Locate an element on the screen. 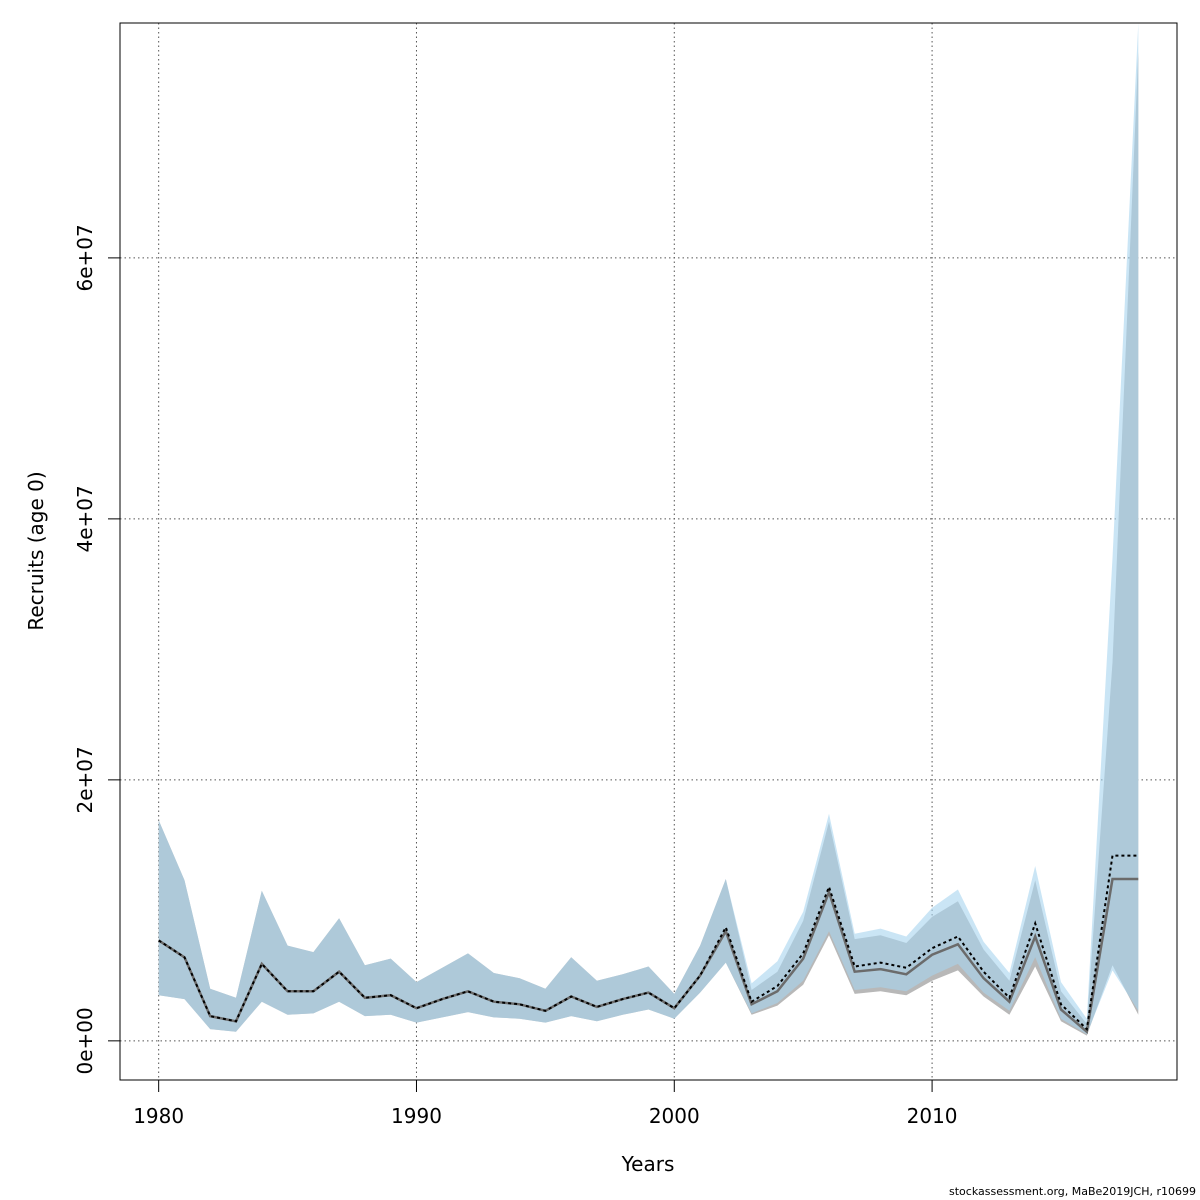 The height and width of the screenshot is (1200, 1200). y-tick-label: 6e+07 is located at coordinates (85, 257).